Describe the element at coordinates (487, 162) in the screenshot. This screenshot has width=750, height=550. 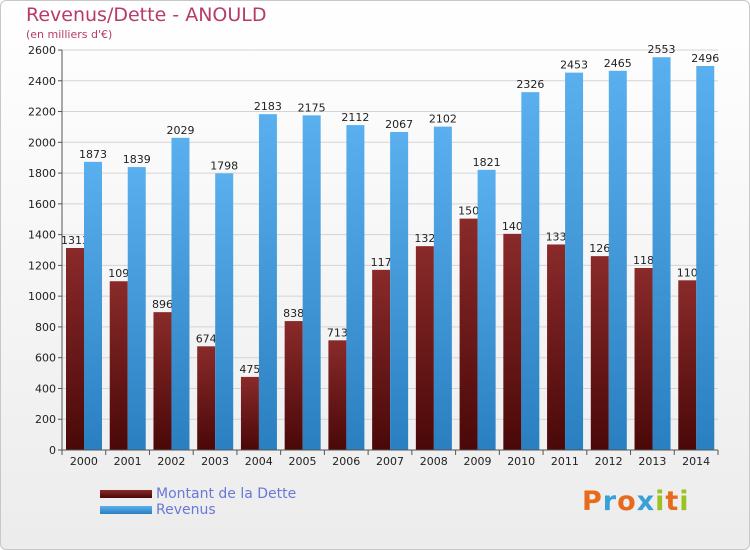
I see `bar-value-label: 1821` at that location.